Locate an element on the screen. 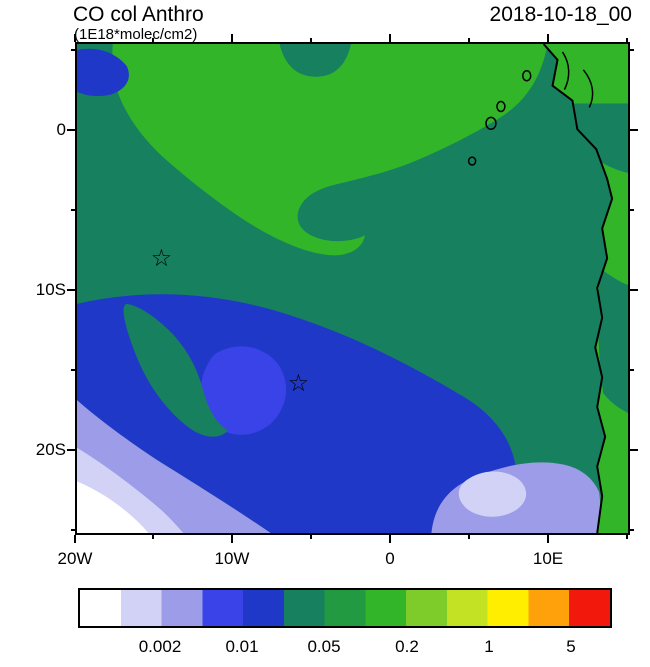 This screenshot has height=667, width=650. contour-region-blue-bright-patch is located at coordinates (243, 390).